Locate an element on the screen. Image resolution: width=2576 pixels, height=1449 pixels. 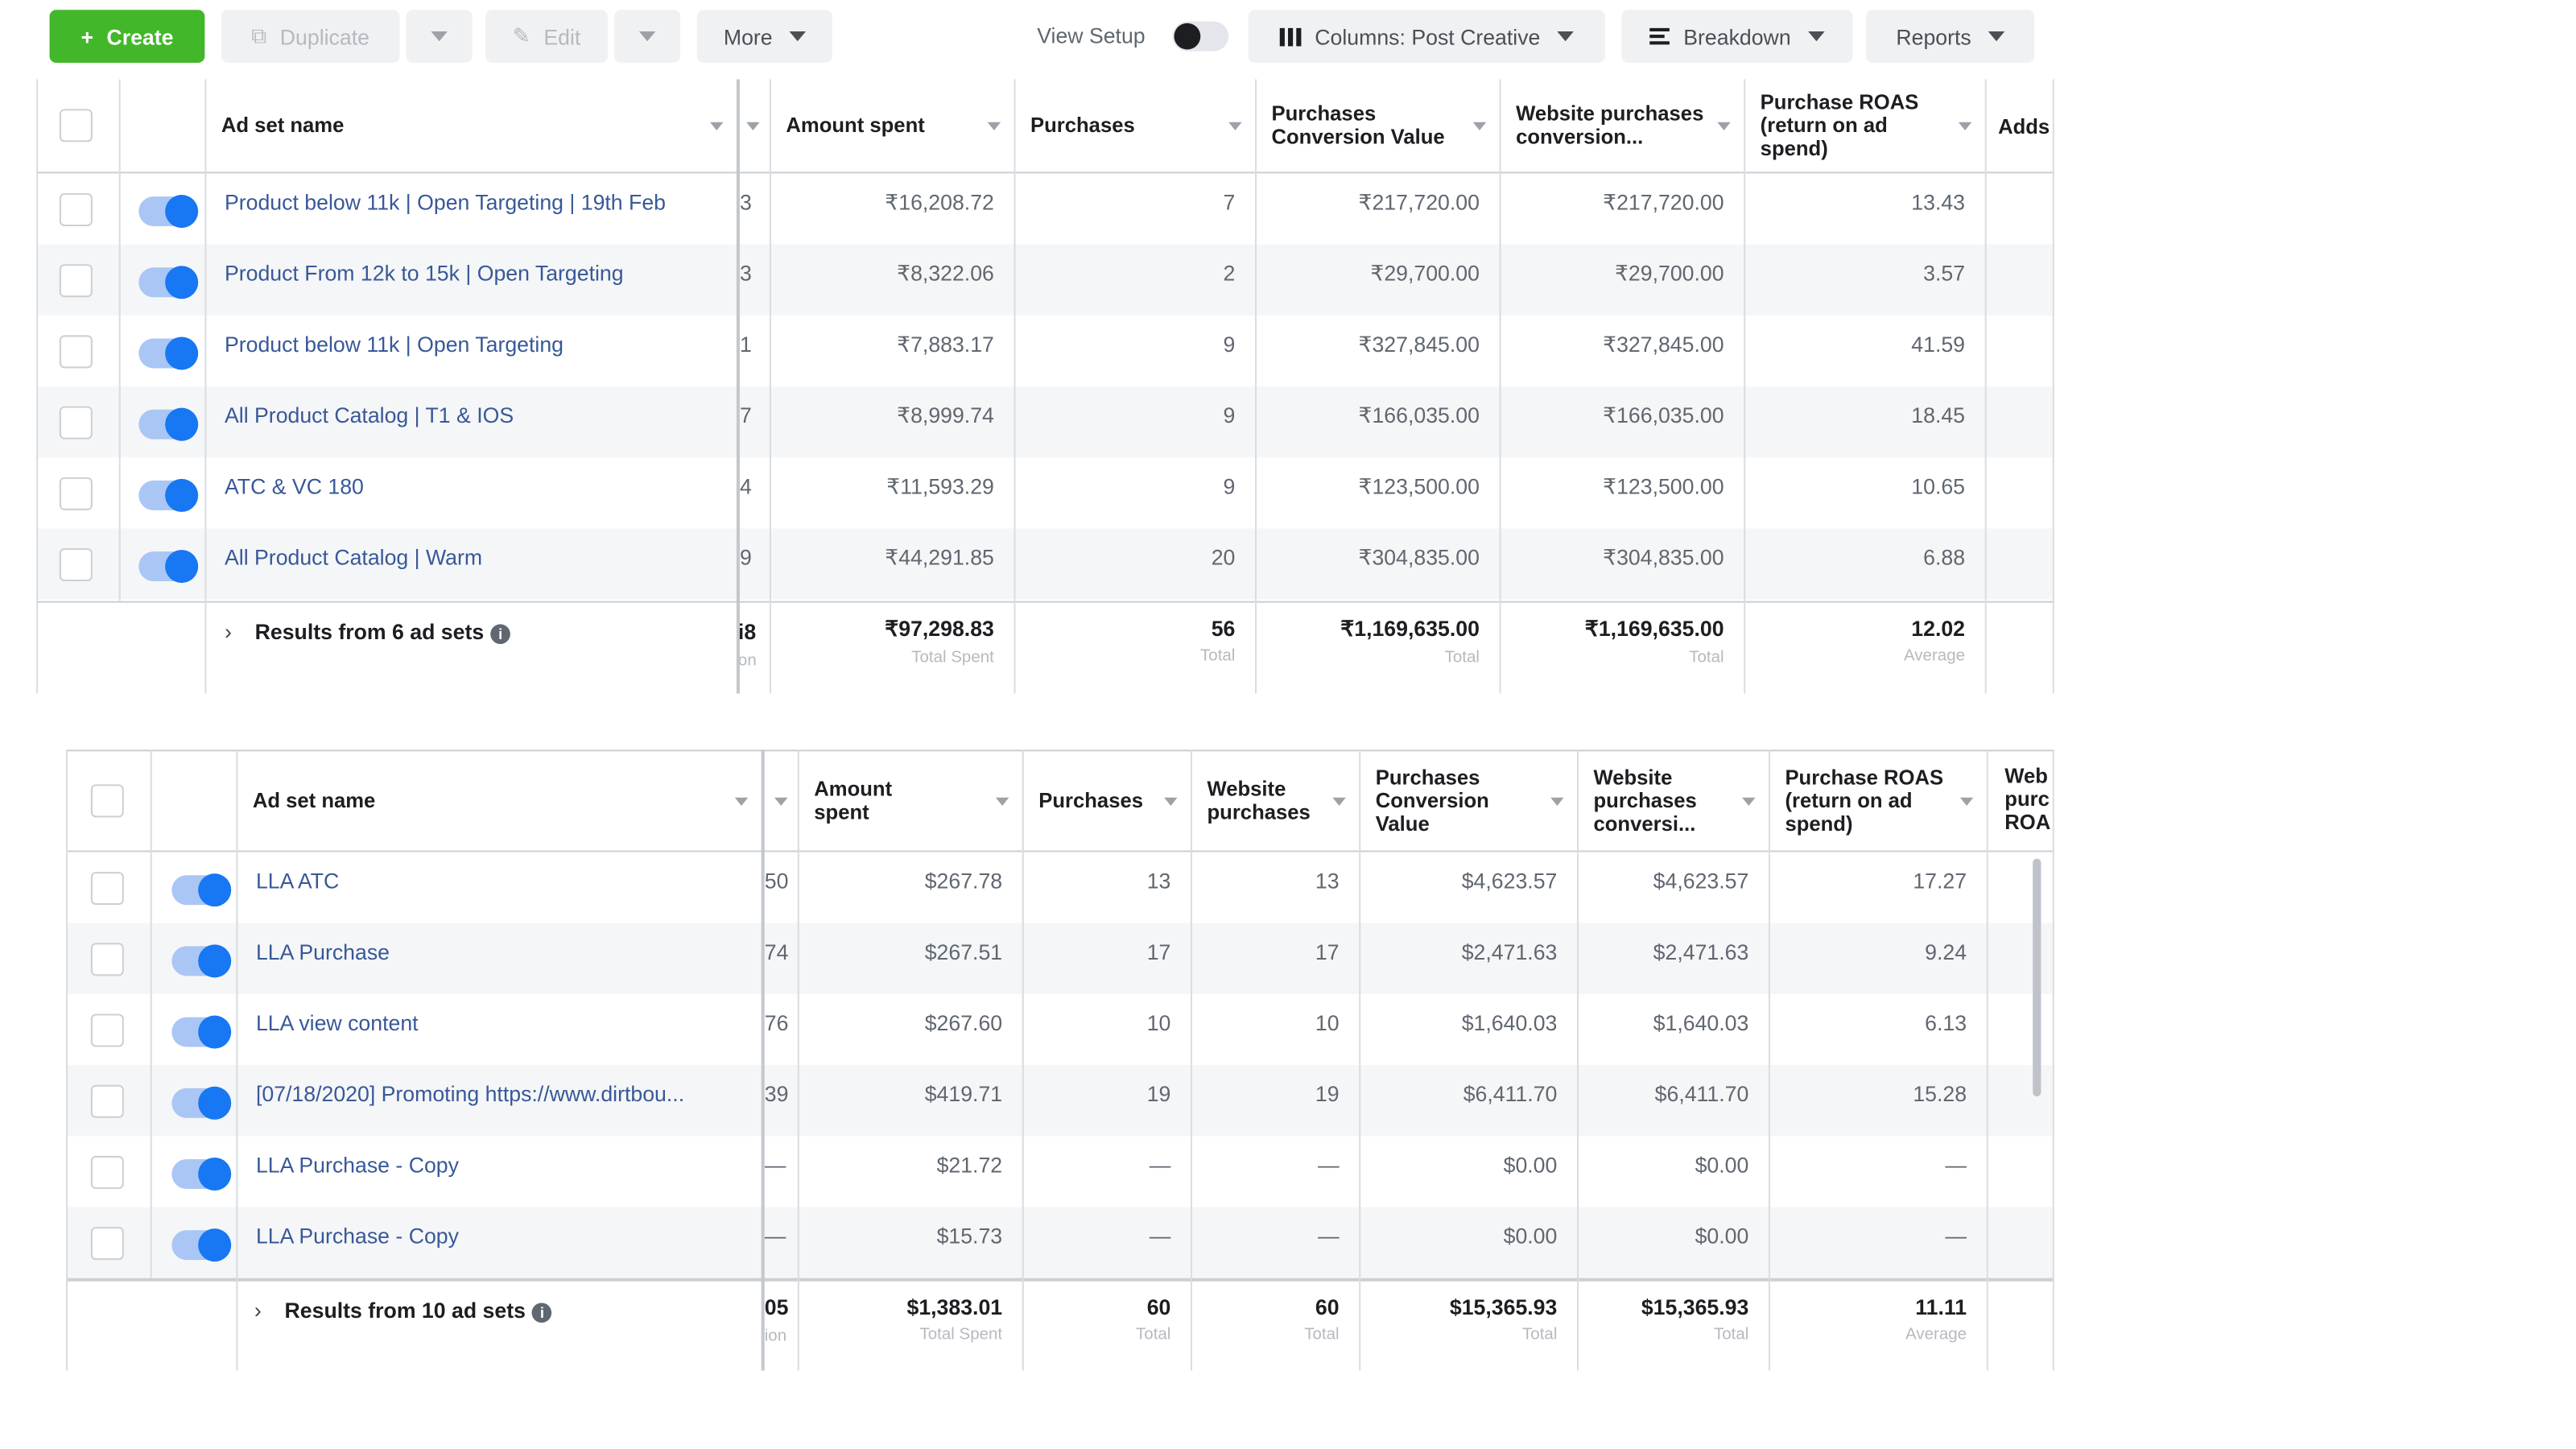
footer-purchases: 56 Total is located at coordinates (1133, 649).